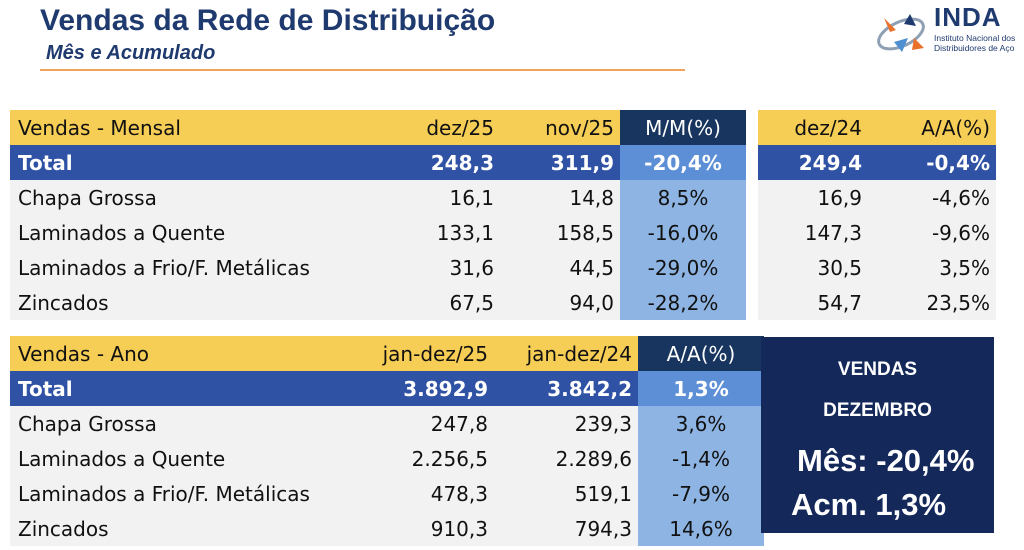 This screenshot has width=1024, height=550. Describe the element at coordinates (560, 232) in the screenshot. I see `table-cell: 158,5` at that location.